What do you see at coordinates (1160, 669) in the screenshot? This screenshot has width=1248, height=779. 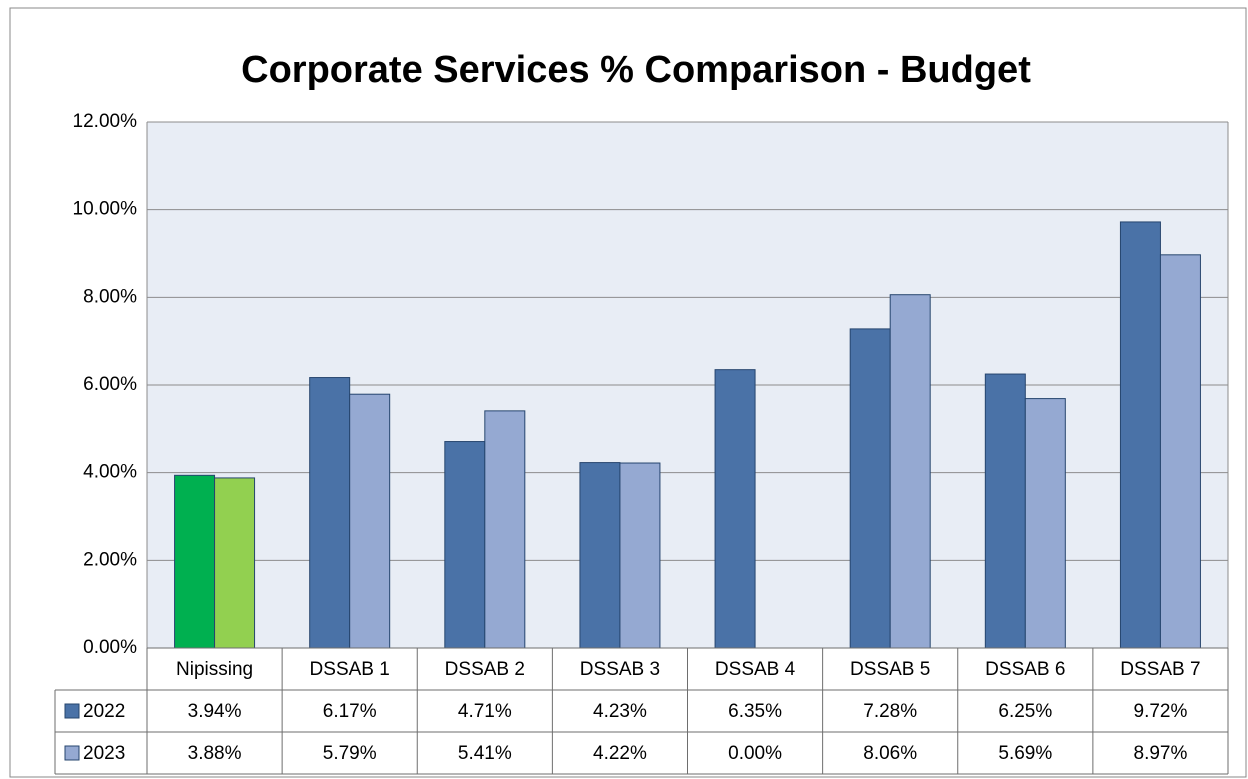 I see `x-tick-label: DSSAB 7` at bounding box center [1160, 669].